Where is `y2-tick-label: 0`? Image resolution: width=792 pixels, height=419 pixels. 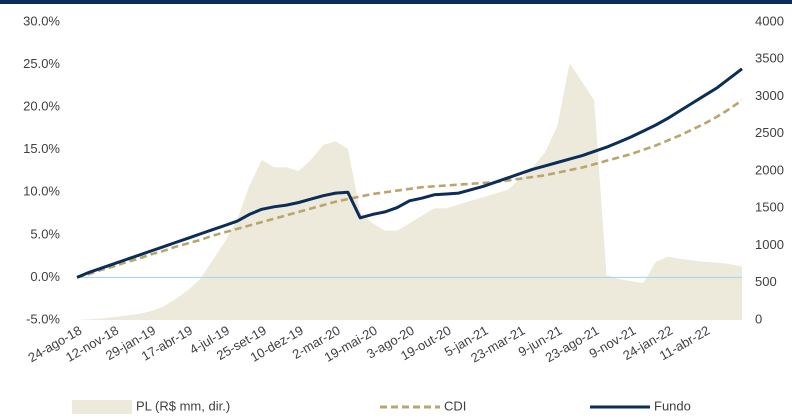
y2-tick-label: 0 is located at coordinates (758, 318).